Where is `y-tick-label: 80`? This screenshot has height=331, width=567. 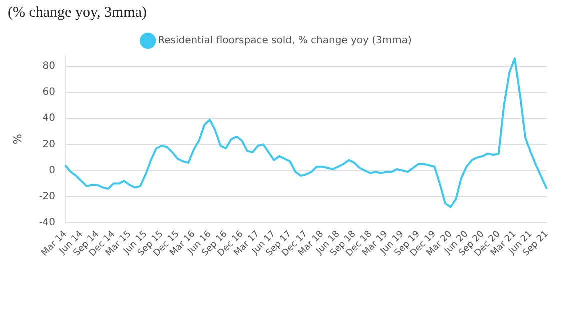 y-tick-label: 80 is located at coordinates (49, 66).